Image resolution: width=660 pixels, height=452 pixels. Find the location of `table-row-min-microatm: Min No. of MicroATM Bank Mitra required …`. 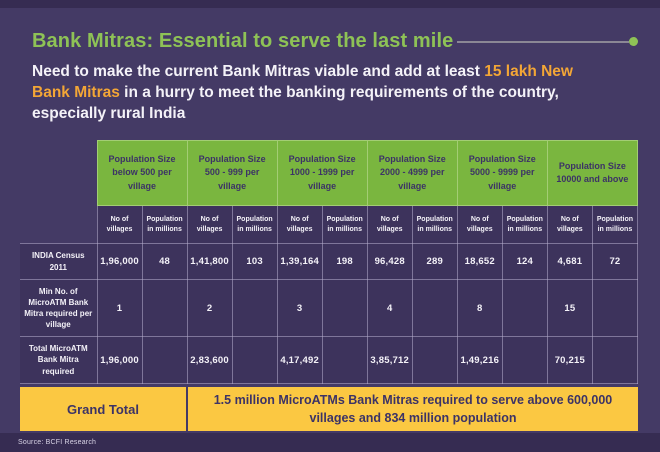

table-row-min-microatm: Min No. of MicroATM Bank Mitra required … is located at coordinates (329, 308).